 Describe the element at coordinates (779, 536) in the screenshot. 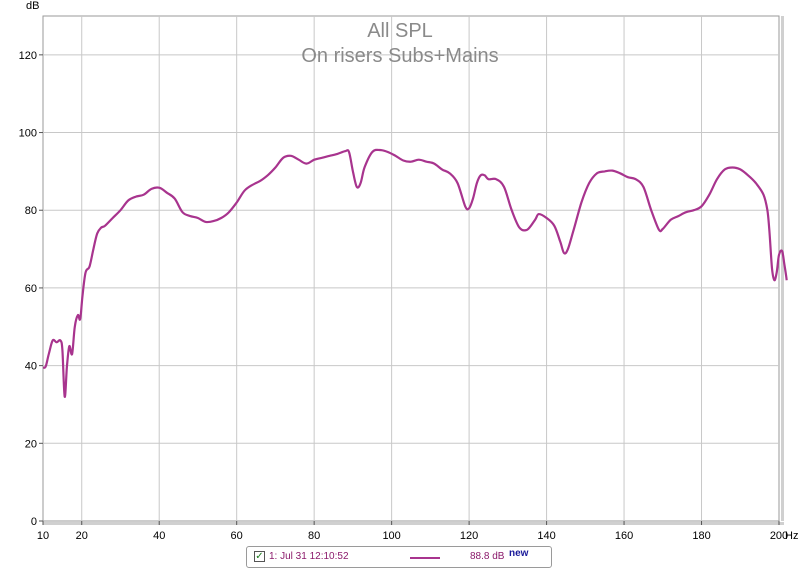

I see `x-tick-label: 200` at that location.